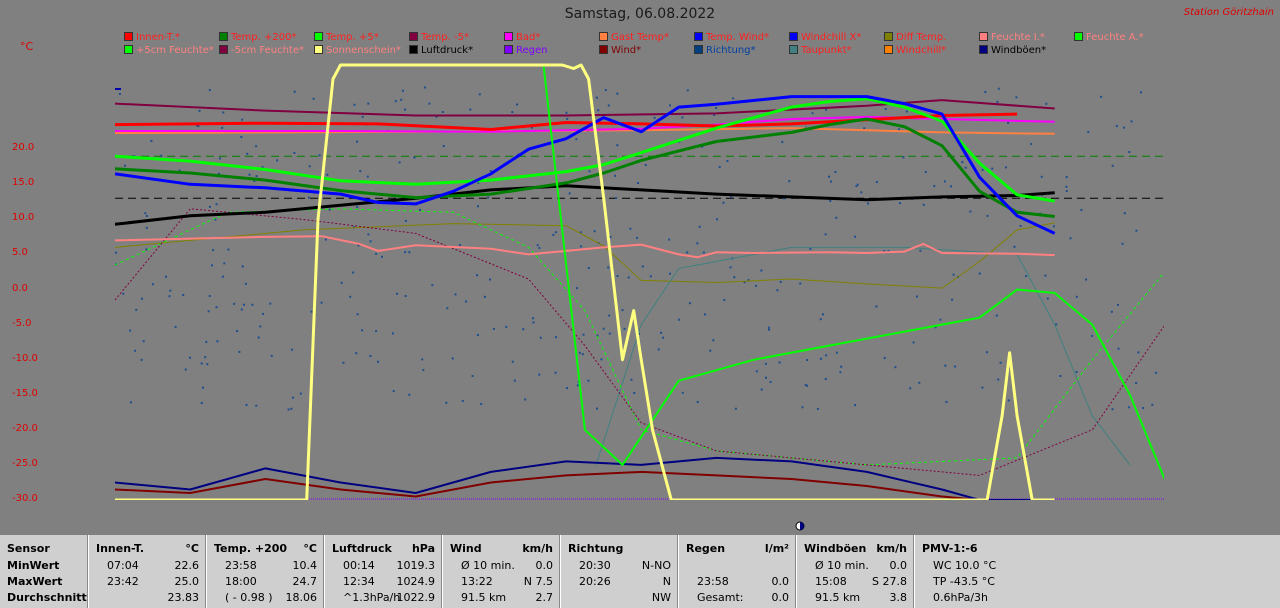  What do you see at coordinates (661, 597) in the screenshot?
I see `stats-value: NW` at bounding box center [661, 597].